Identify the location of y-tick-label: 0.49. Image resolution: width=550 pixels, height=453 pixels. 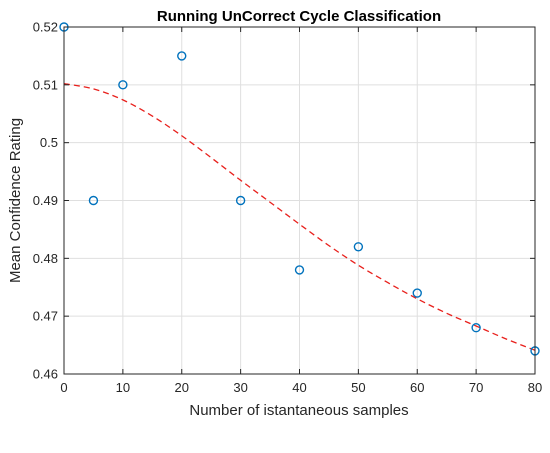
(45, 200).